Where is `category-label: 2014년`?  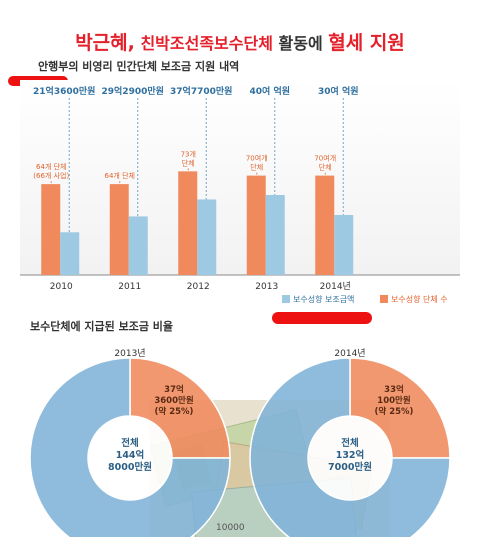
category-label: 2014년 is located at coordinates (335, 286).